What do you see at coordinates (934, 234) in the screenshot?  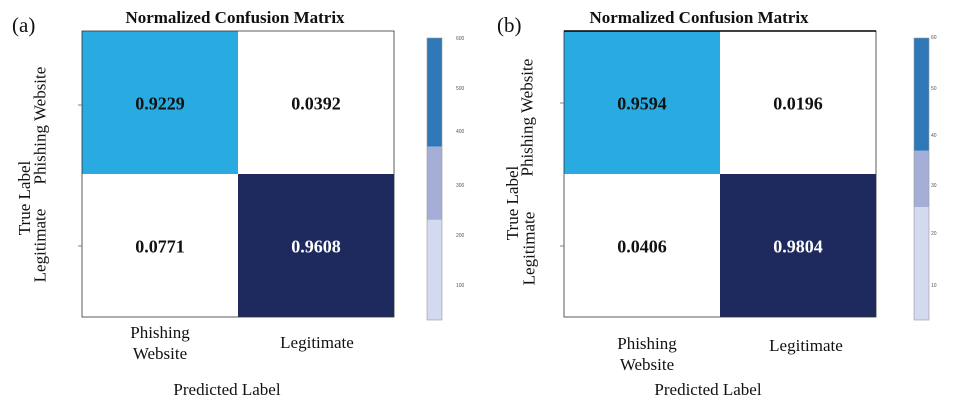 I see `colorbar-tick: 20` at bounding box center [934, 234].